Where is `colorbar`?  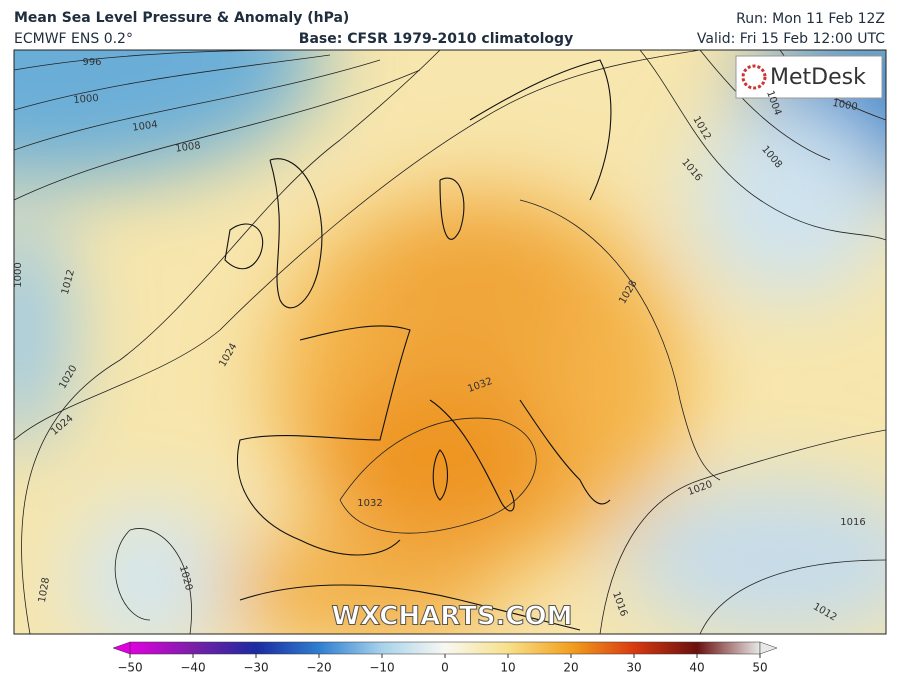 colorbar is located at coordinates (445, 648).